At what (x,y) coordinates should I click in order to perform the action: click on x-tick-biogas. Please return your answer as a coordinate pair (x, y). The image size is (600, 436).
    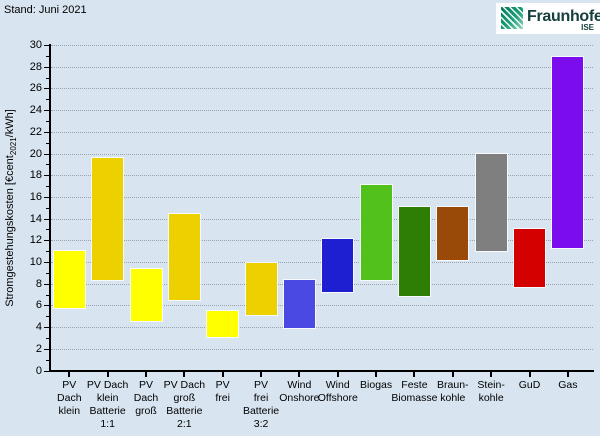
    Looking at the image, I should click on (376, 374).